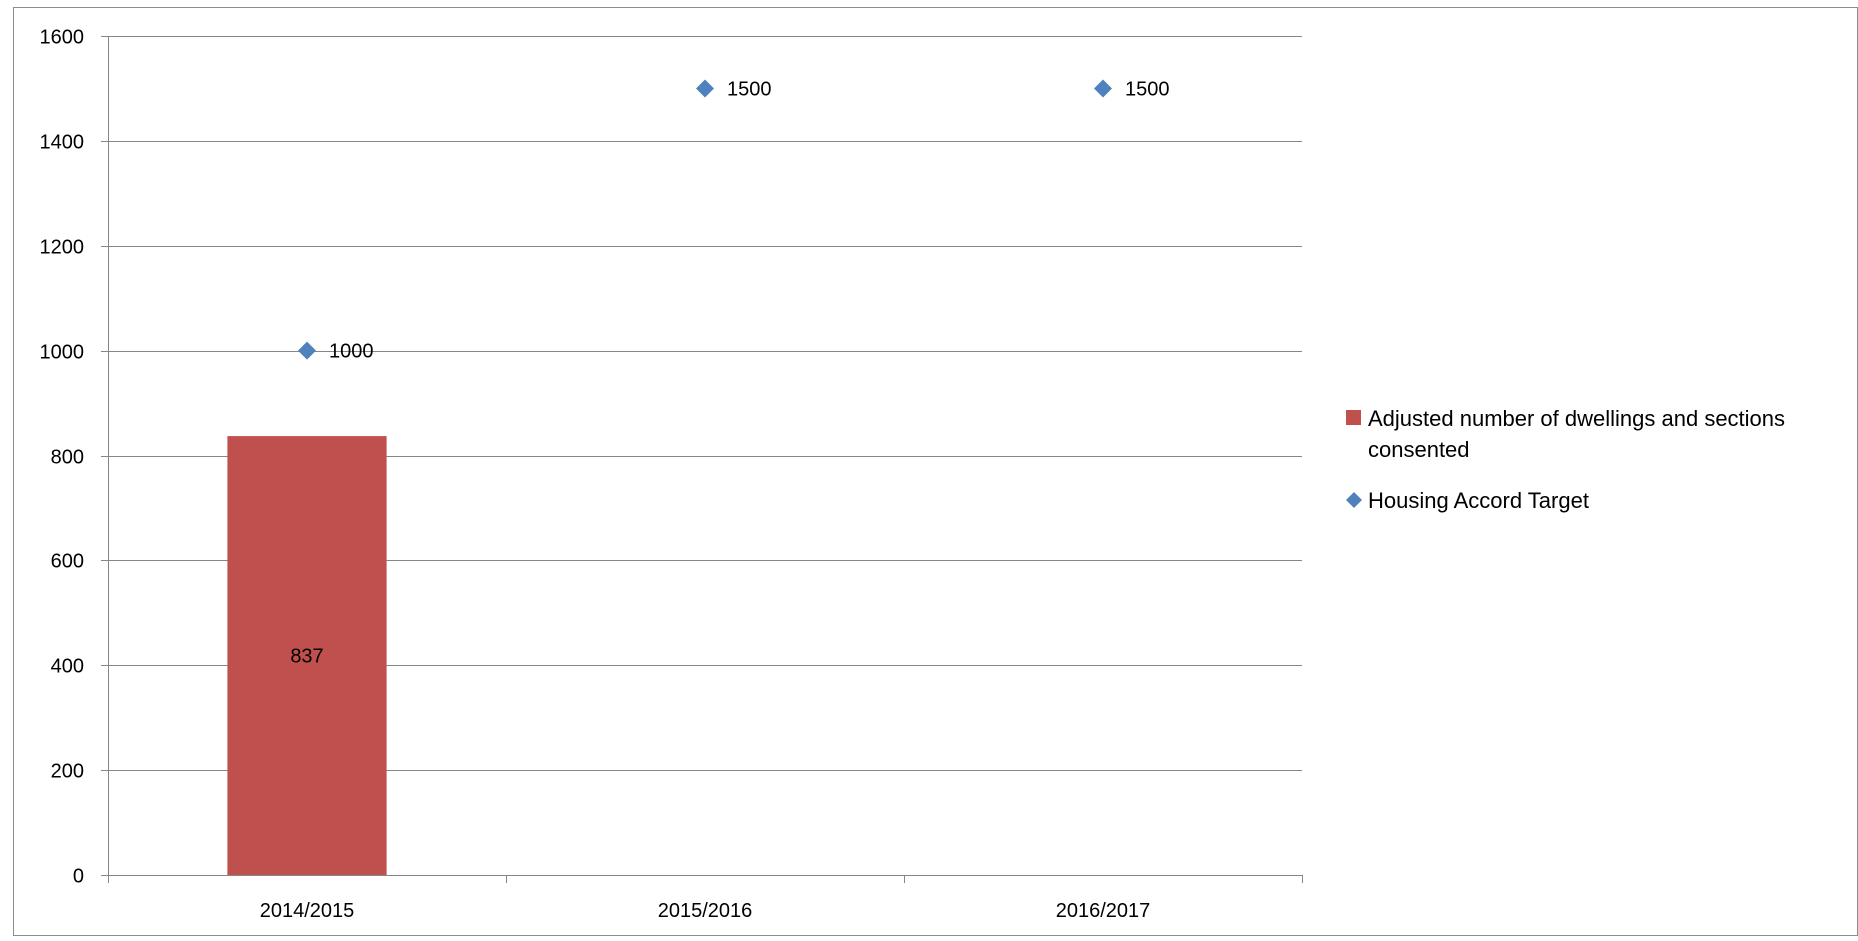 Image resolution: width=1858 pixels, height=941 pixels. I want to click on y-tick-label: 1600, so click(62, 38).